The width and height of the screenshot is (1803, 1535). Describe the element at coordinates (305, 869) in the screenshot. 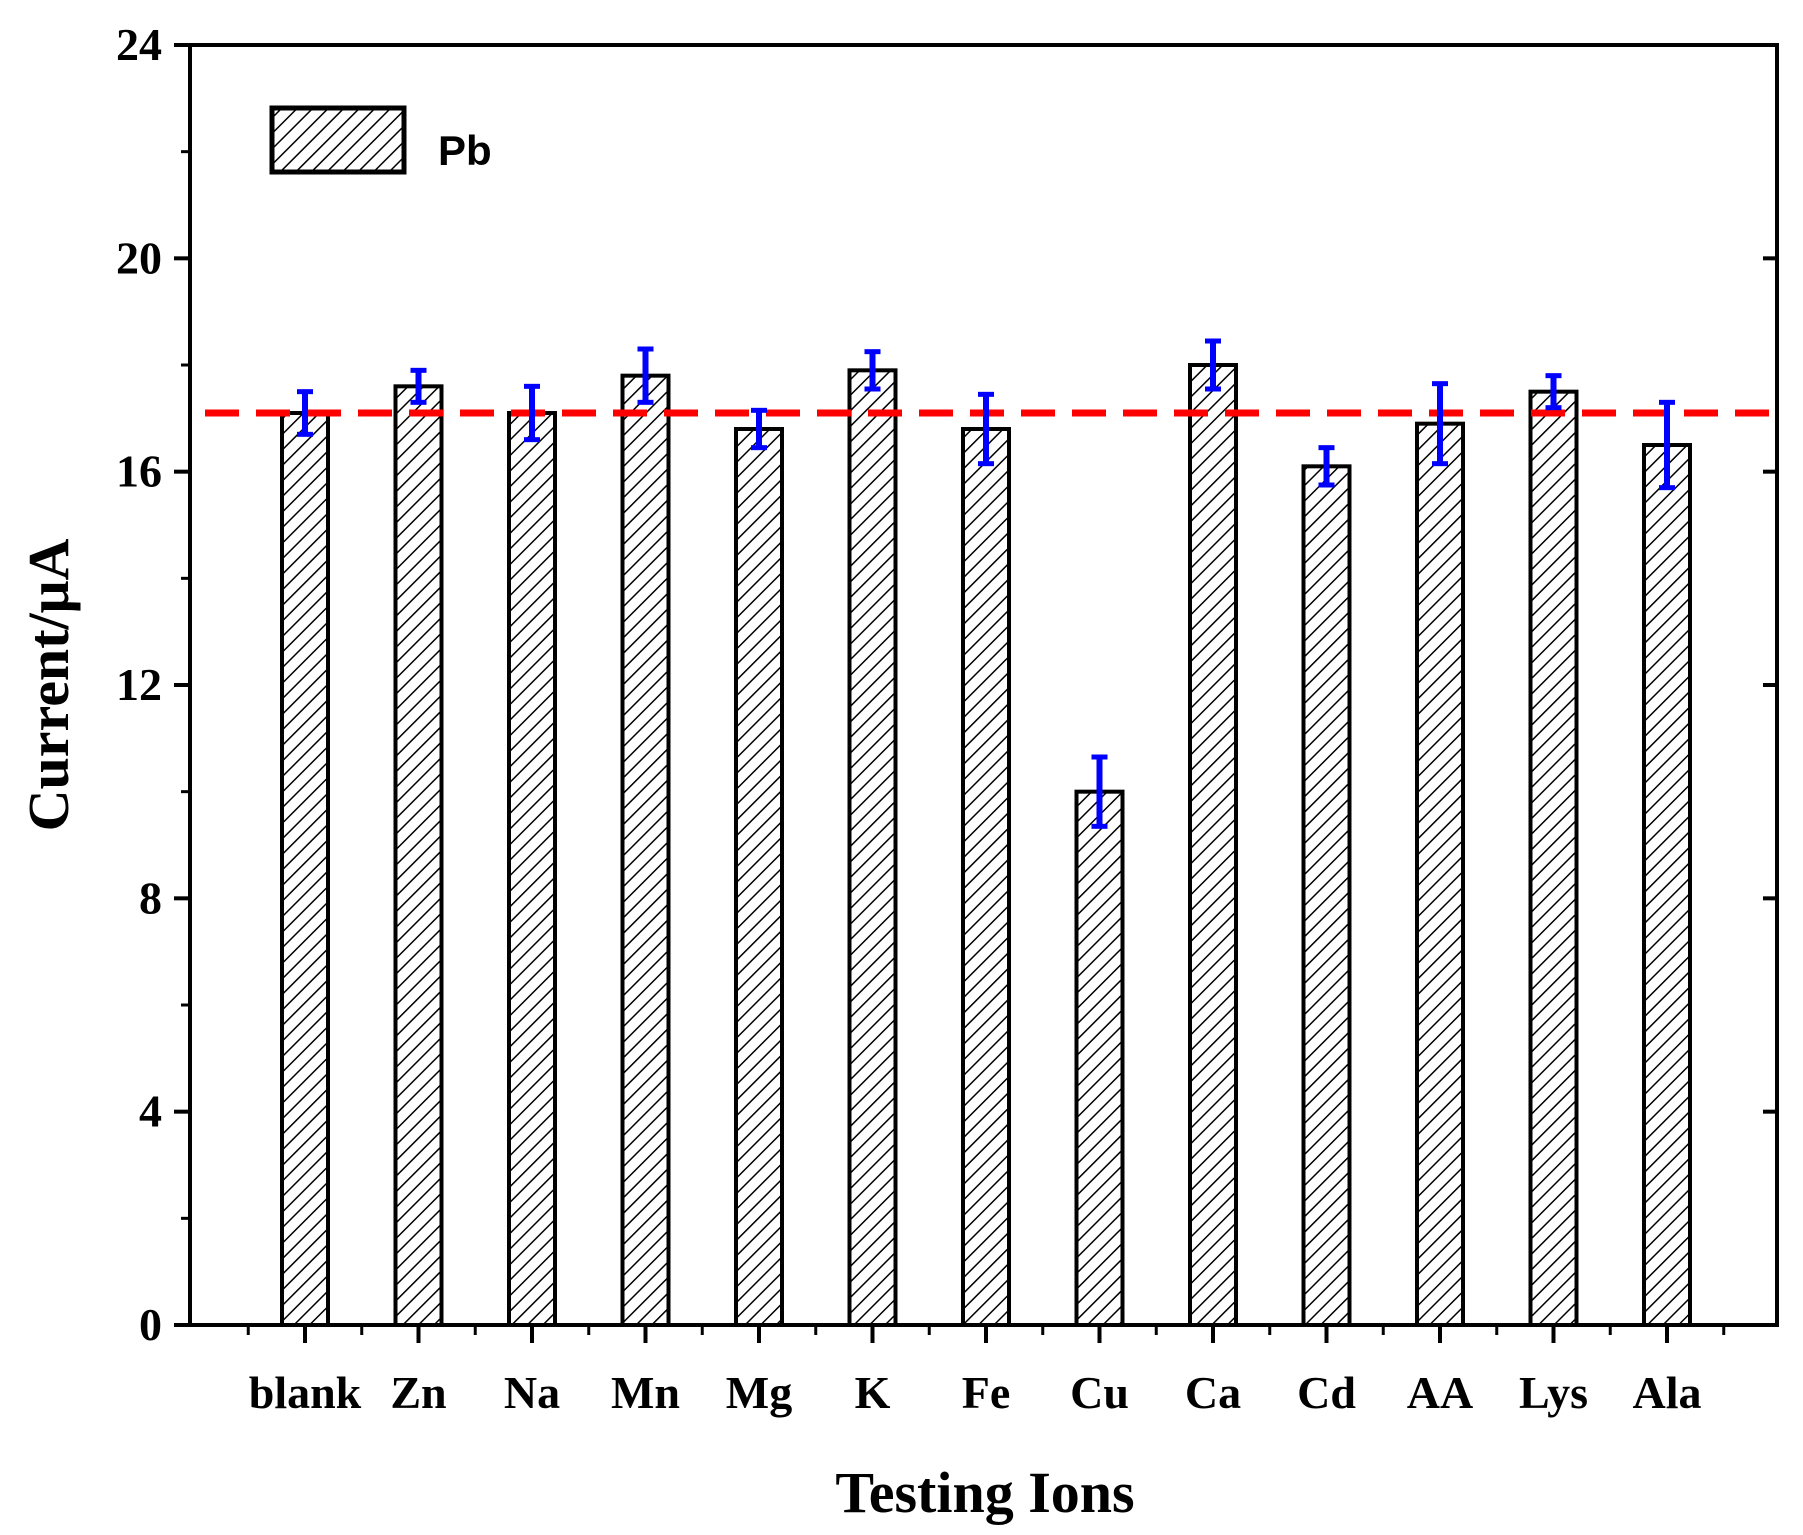

I see `bar-blank` at that location.